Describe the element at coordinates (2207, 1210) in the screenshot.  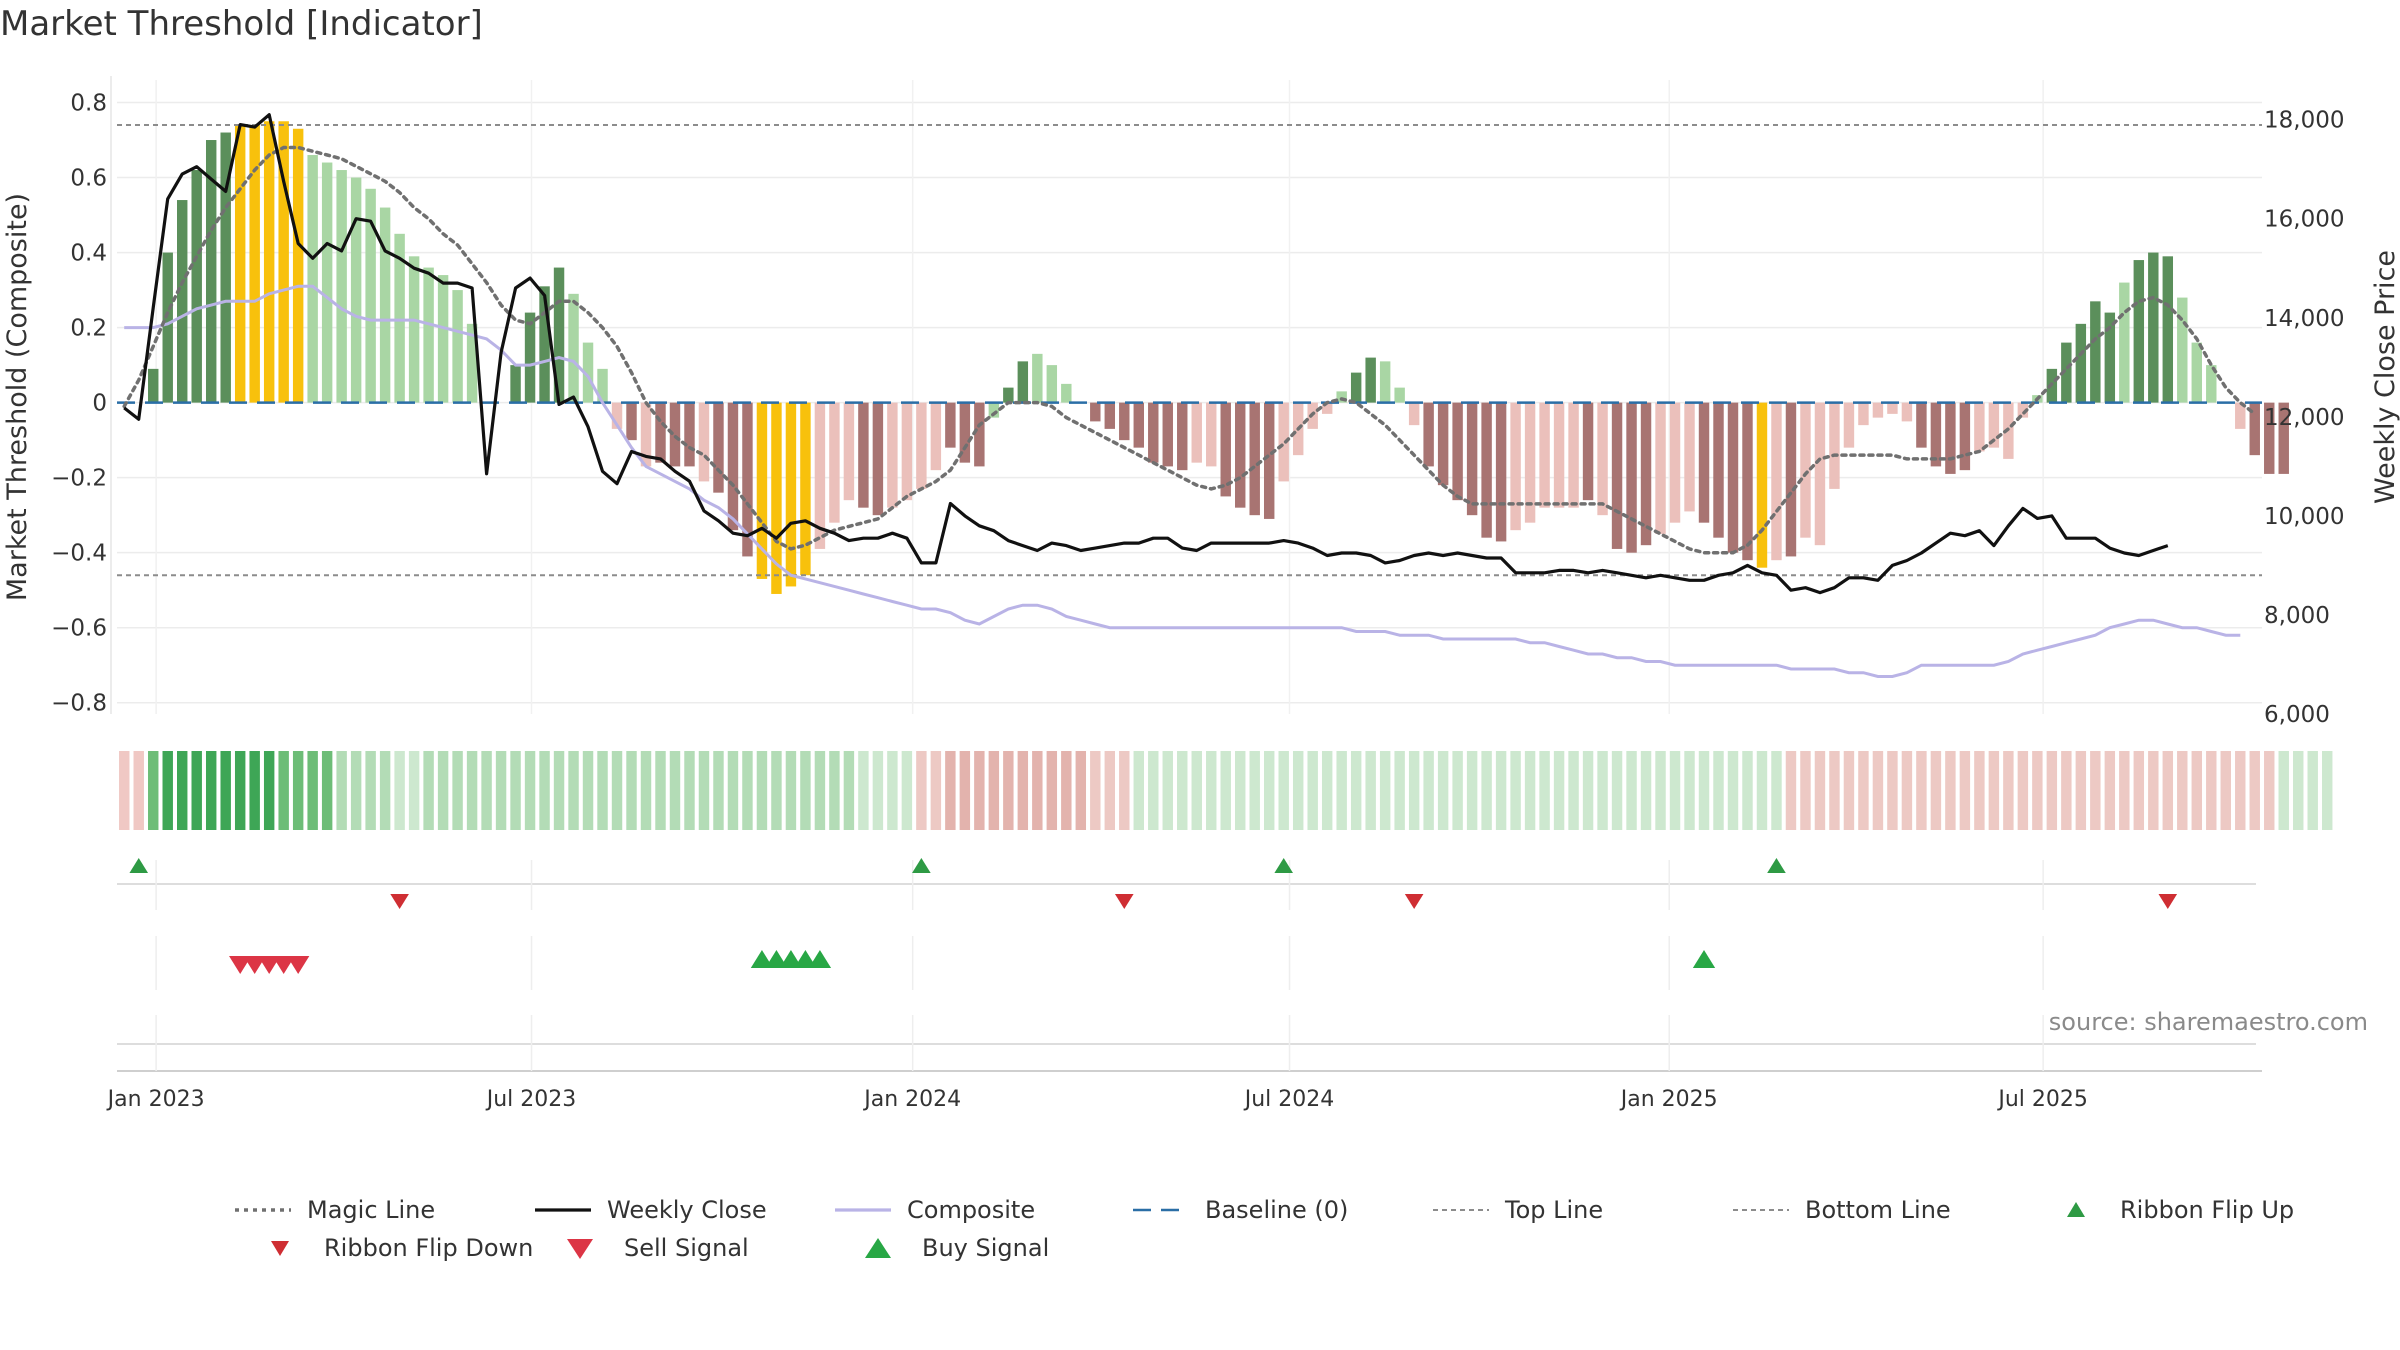
I see `legend-label: Ribbon Flip Up` at that location.